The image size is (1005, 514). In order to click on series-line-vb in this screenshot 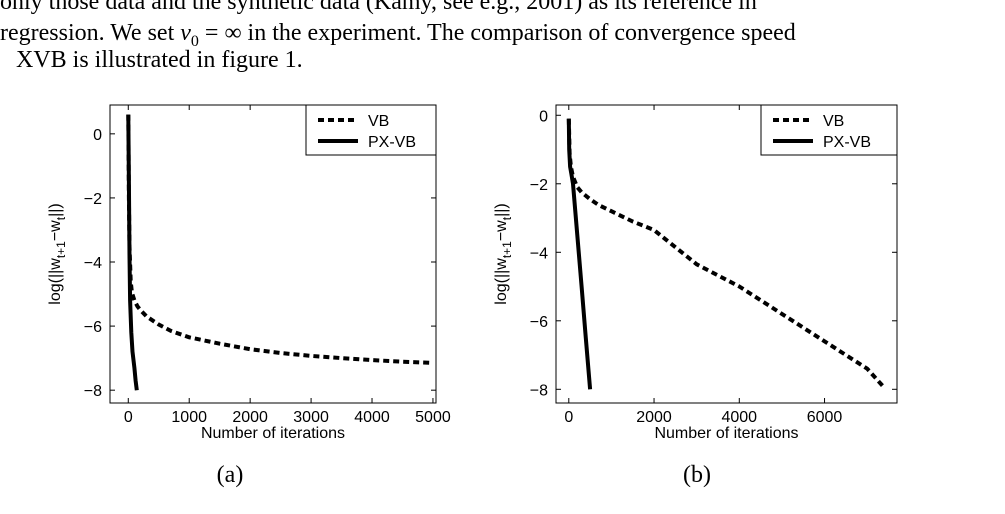, I will do `click(280, 239)`.